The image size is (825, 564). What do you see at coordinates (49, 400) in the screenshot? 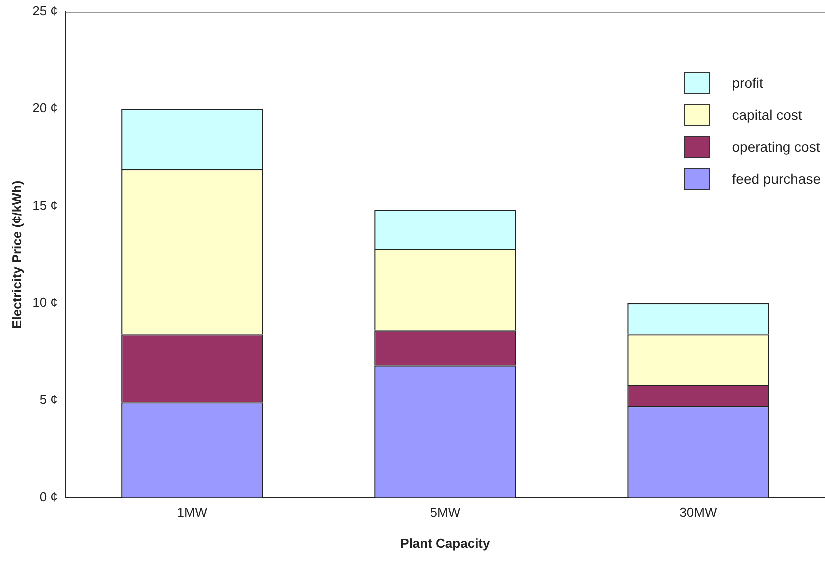
I see `y-tick-label: 5 ¢` at bounding box center [49, 400].